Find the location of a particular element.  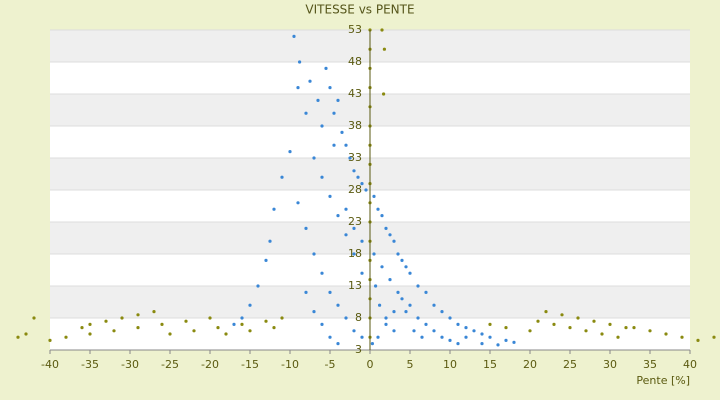

y-tick-label: 48 is located at coordinates (355, 61).